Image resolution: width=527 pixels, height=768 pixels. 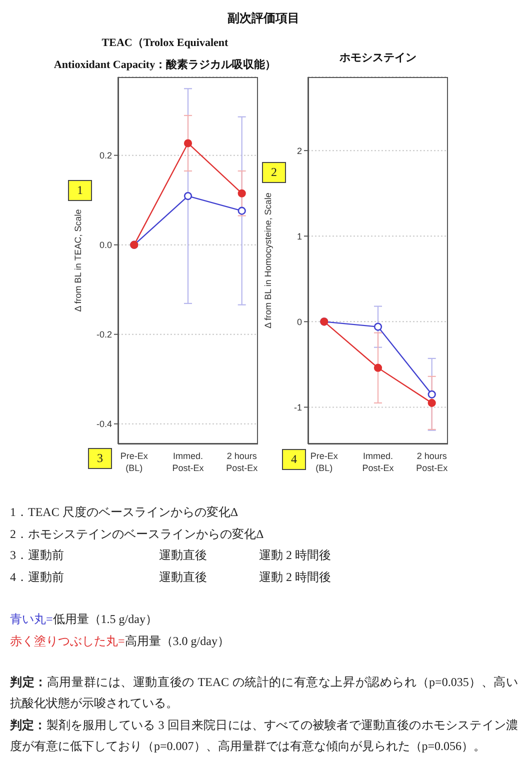 I want to click on text: 3．運動前 運動直後 運動 2 時間後, so click(x=170, y=555).